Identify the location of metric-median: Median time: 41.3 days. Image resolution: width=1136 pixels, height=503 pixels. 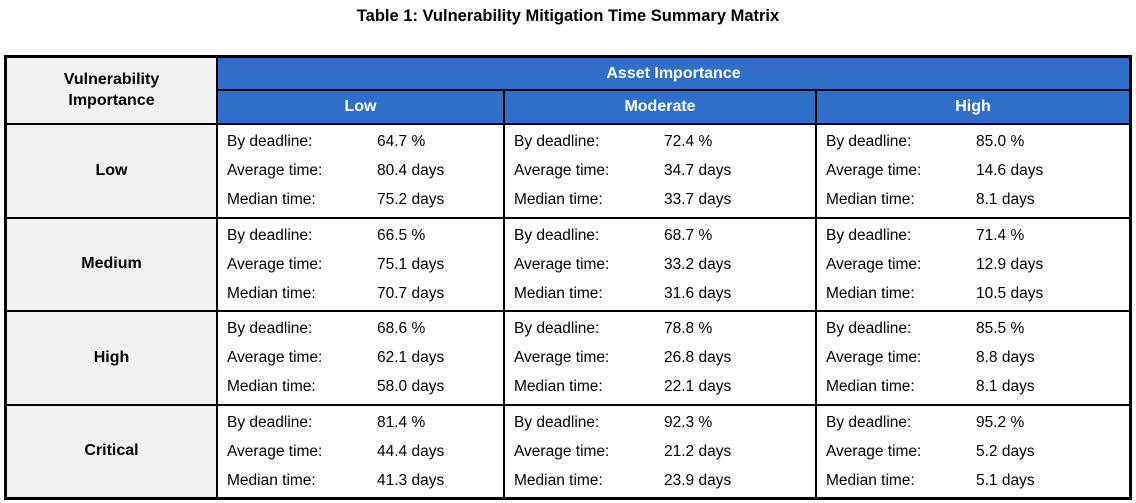
(361, 480).